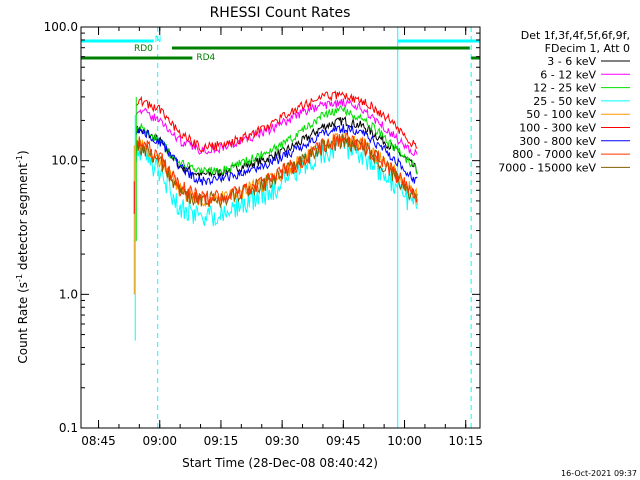 This screenshot has height=480, width=640. What do you see at coordinates (143, 49) in the screenshot?
I see `state-bar-label: RD0` at bounding box center [143, 49].